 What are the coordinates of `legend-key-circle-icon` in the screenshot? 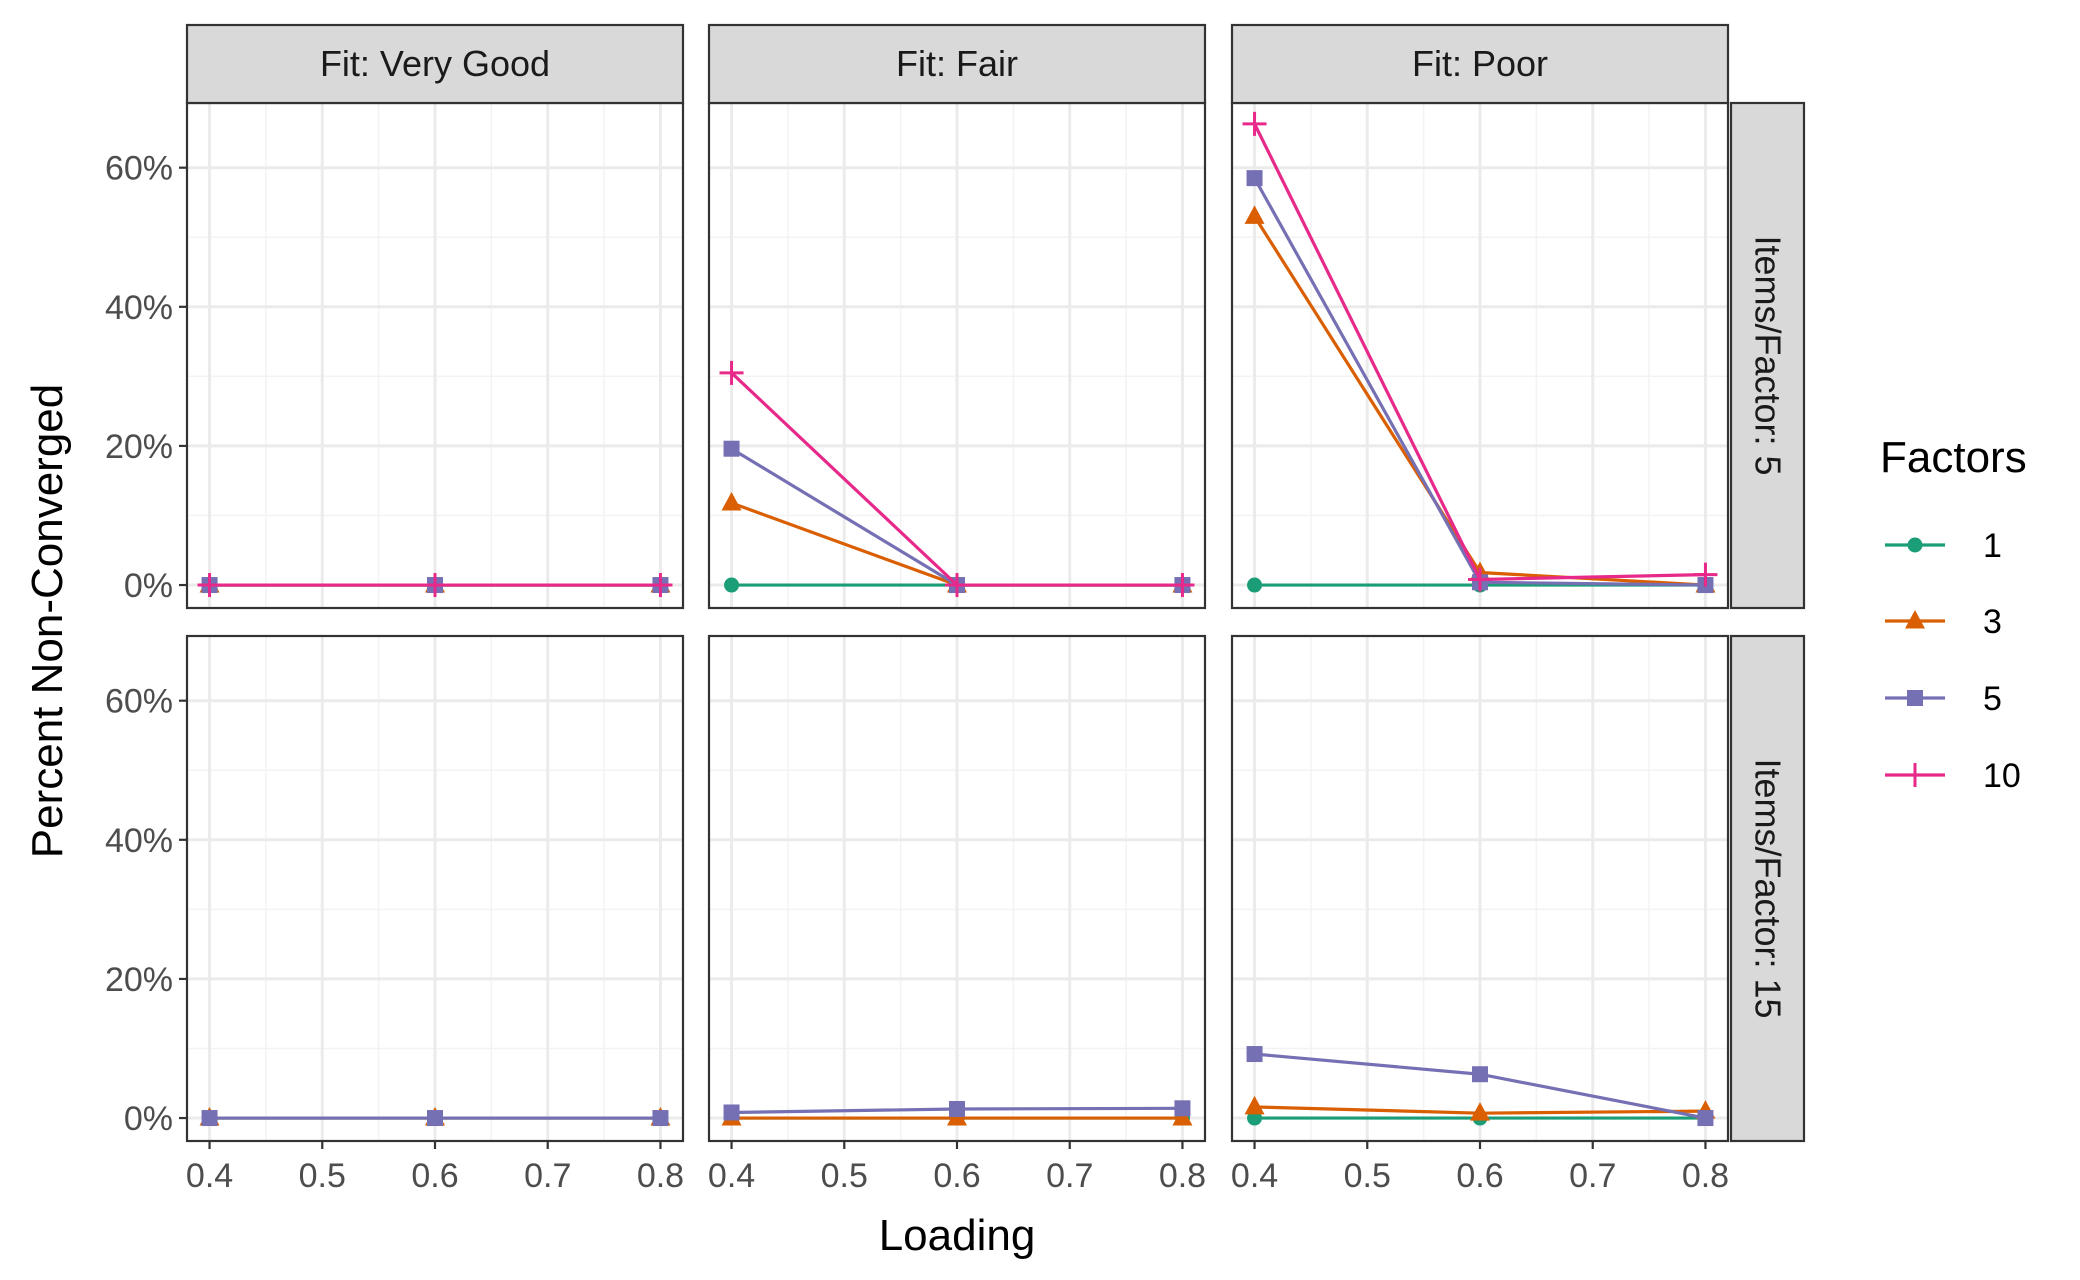 It's located at (1915, 545).